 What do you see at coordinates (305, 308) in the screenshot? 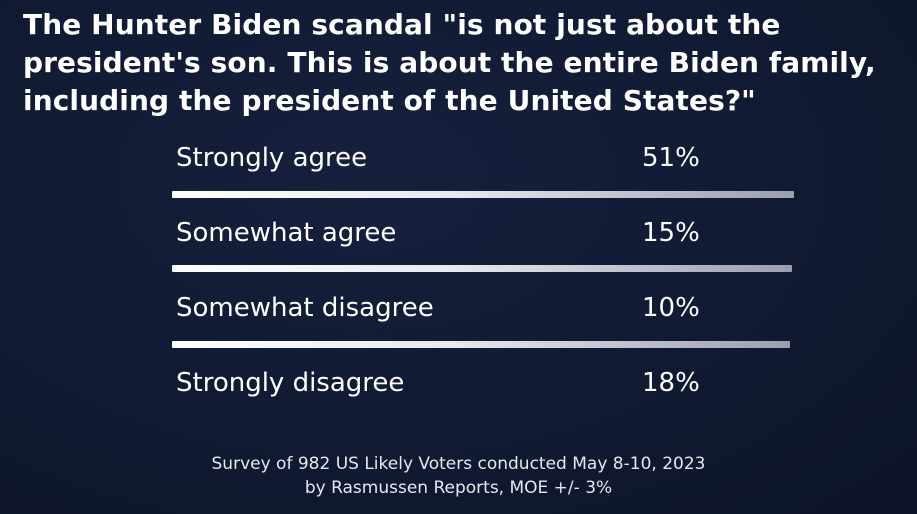
I see `response-label: Somewhat disagree` at bounding box center [305, 308].